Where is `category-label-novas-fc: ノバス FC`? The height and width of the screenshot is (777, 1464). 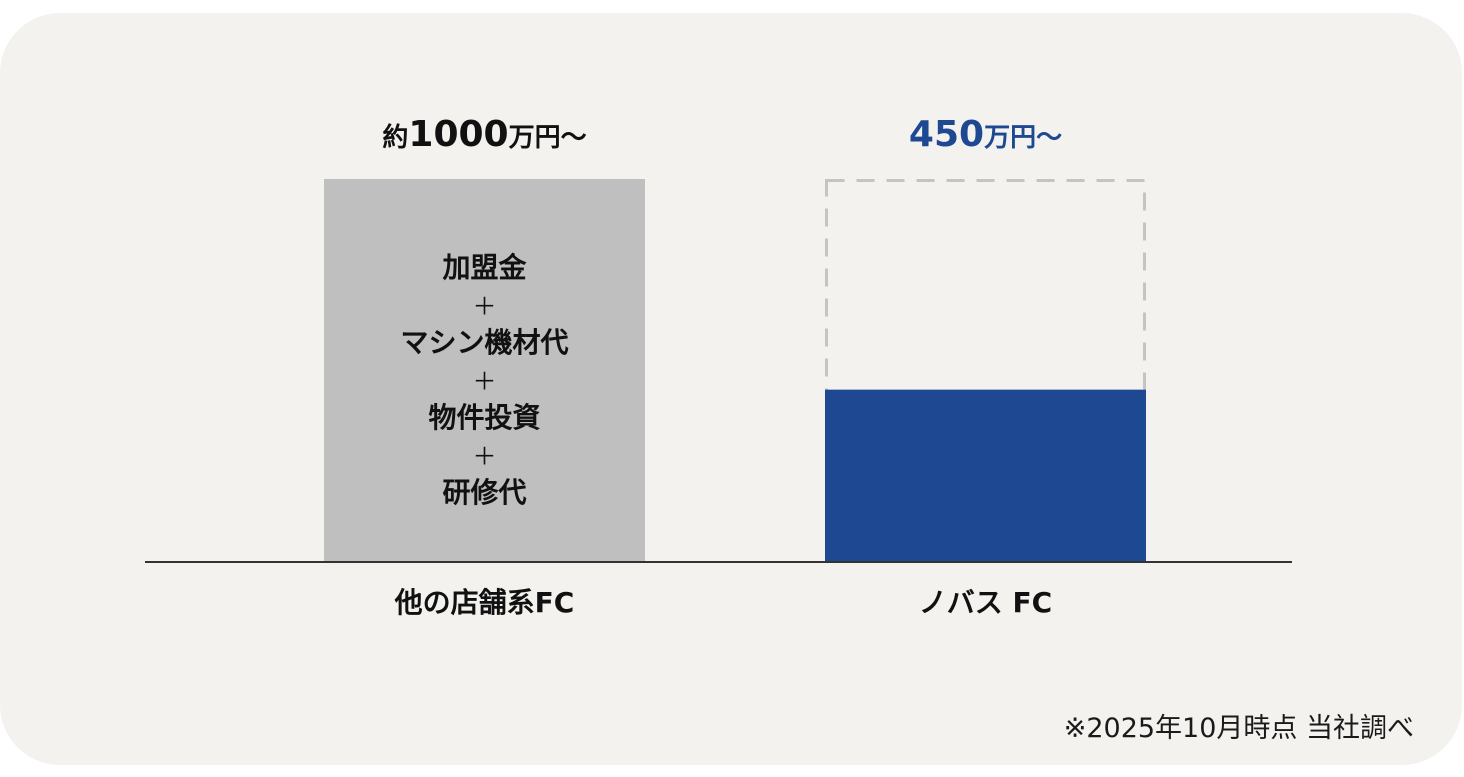
category-label-novas-fc: ノバス FC is located at coordinates (985, 602).